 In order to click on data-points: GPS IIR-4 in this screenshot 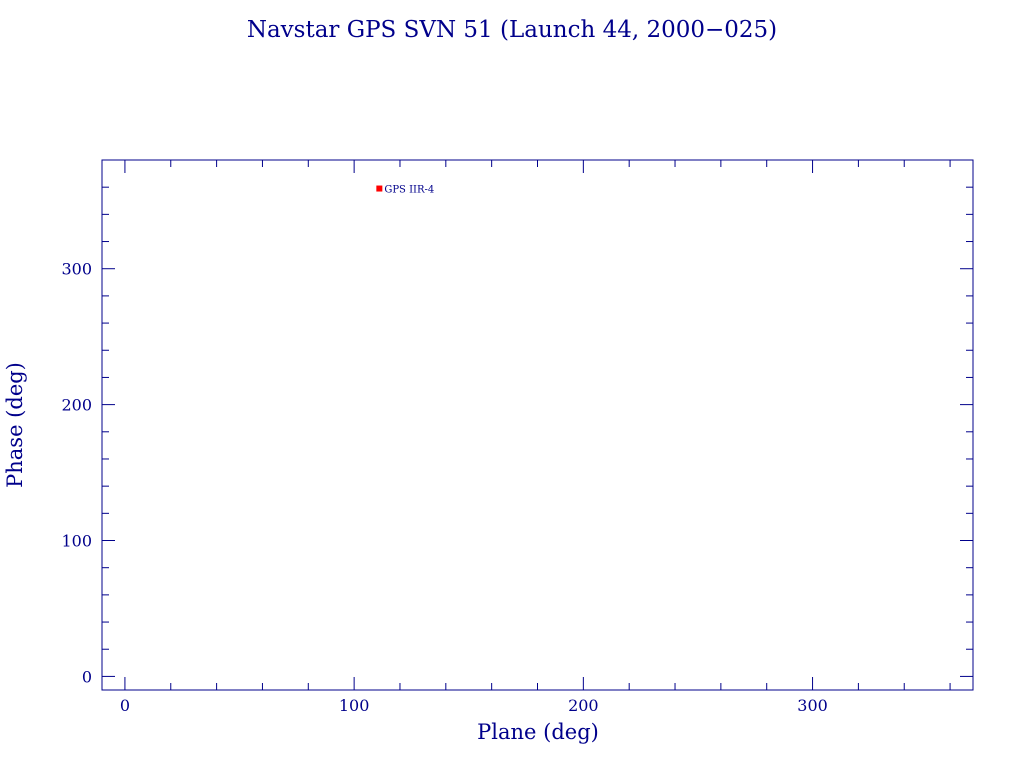, I will do `click(405, 190)`.